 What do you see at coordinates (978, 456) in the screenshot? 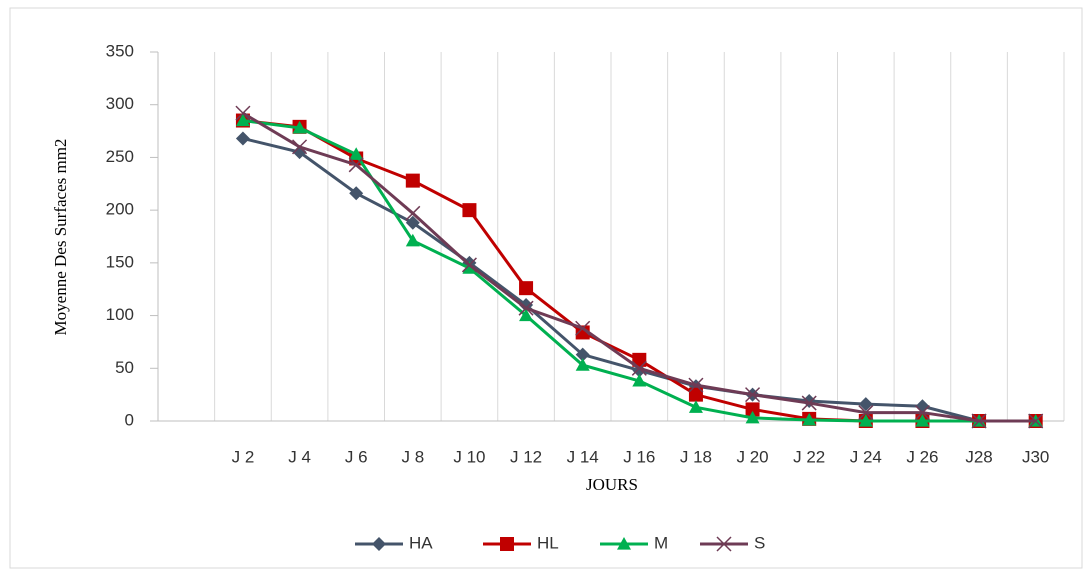
I see `x-tick-label: J28` at bounding box center [978, 456].